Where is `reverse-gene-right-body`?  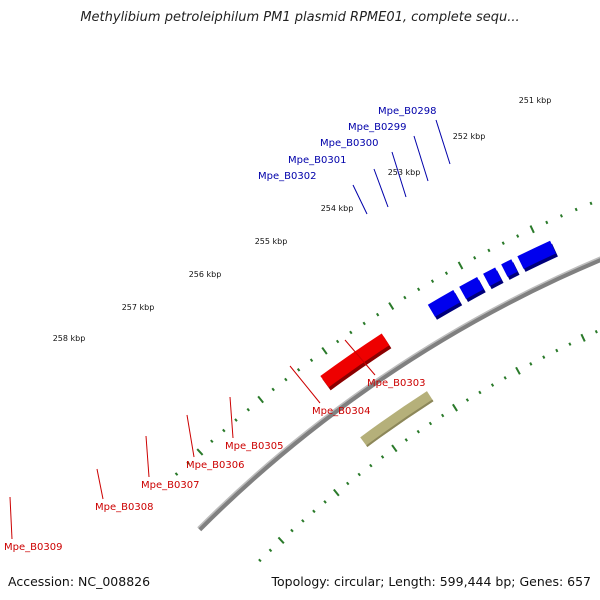 reverse-gene-right-body is located at coordinates (355, 360).